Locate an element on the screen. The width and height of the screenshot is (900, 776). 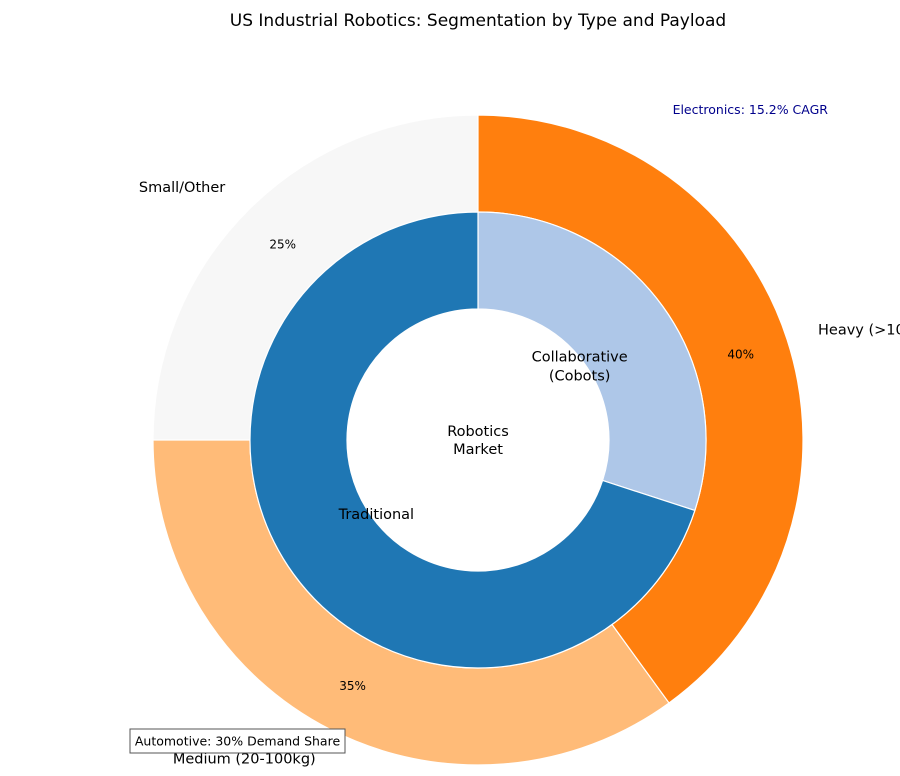
outer-slice-percent-medium-20-100kg: 35% is located at coordinates (352, 686).